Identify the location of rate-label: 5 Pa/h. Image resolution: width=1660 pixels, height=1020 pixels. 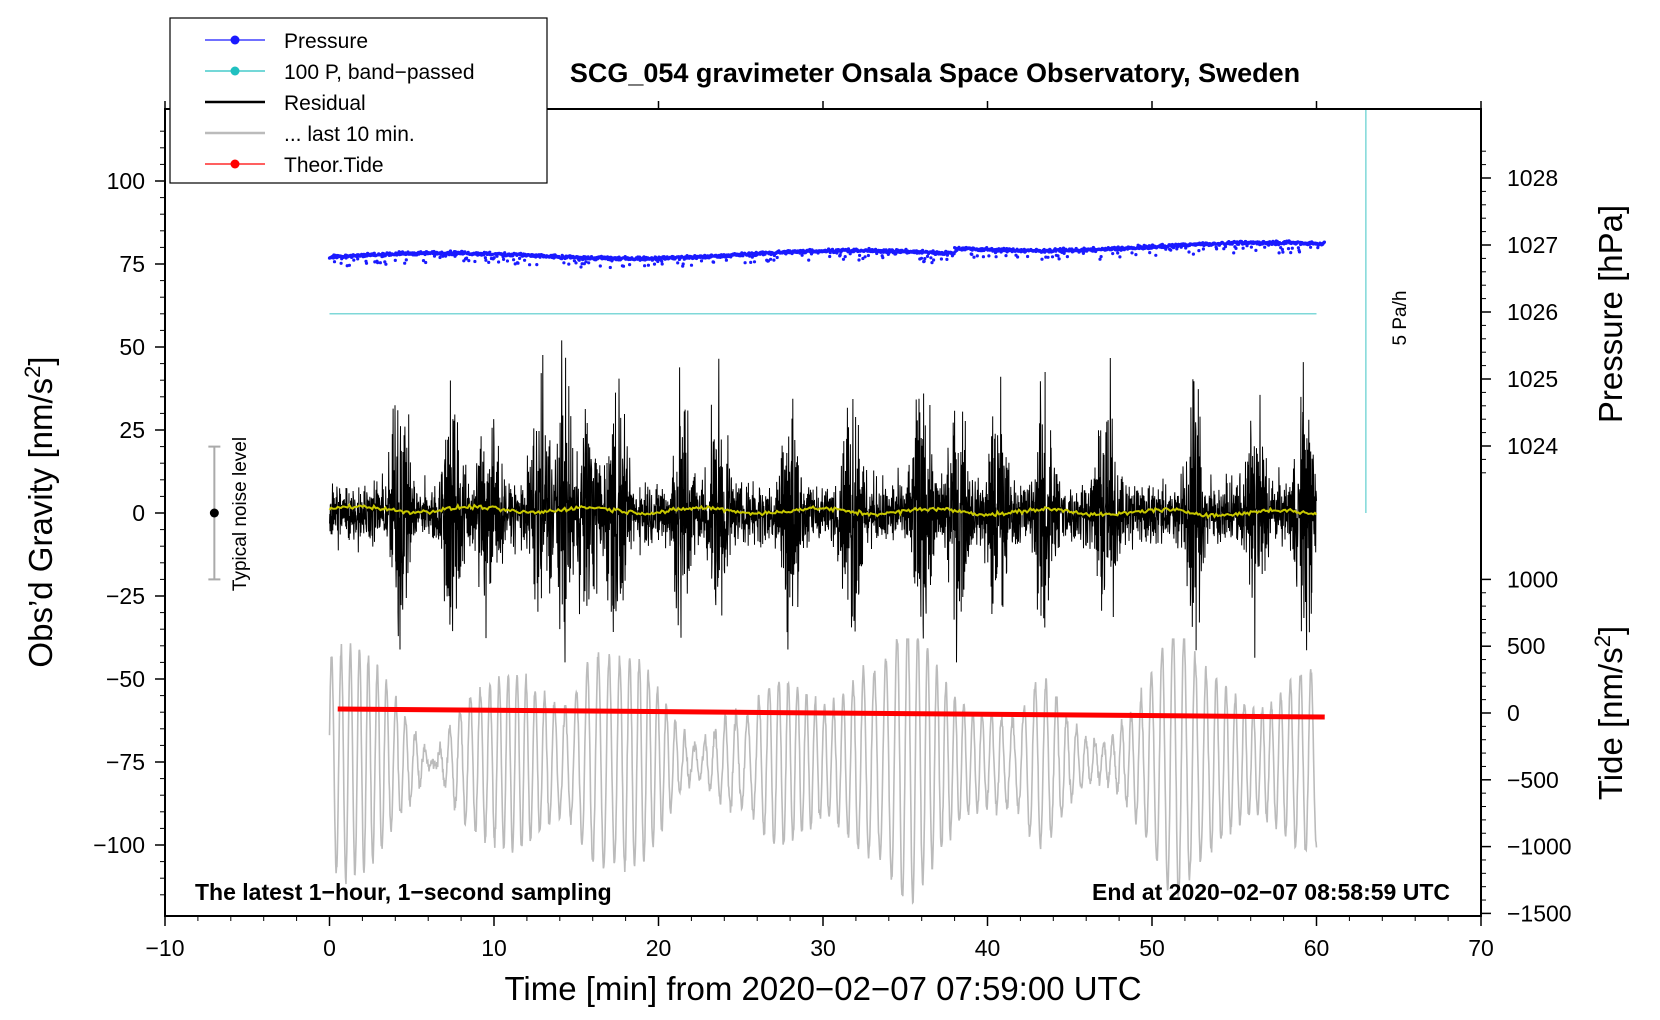
(1400, 318).